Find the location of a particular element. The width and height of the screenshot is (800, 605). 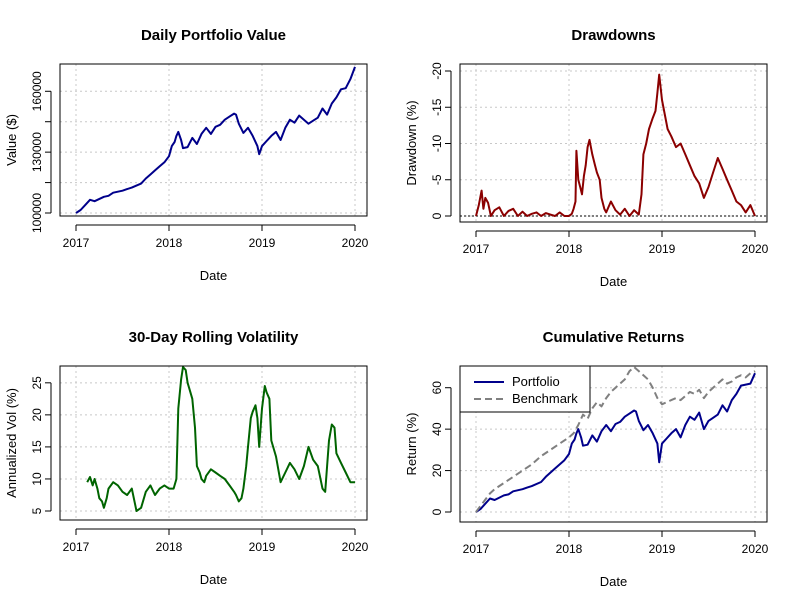

y-tick-label: -10 is located at coordinates (437, 144).